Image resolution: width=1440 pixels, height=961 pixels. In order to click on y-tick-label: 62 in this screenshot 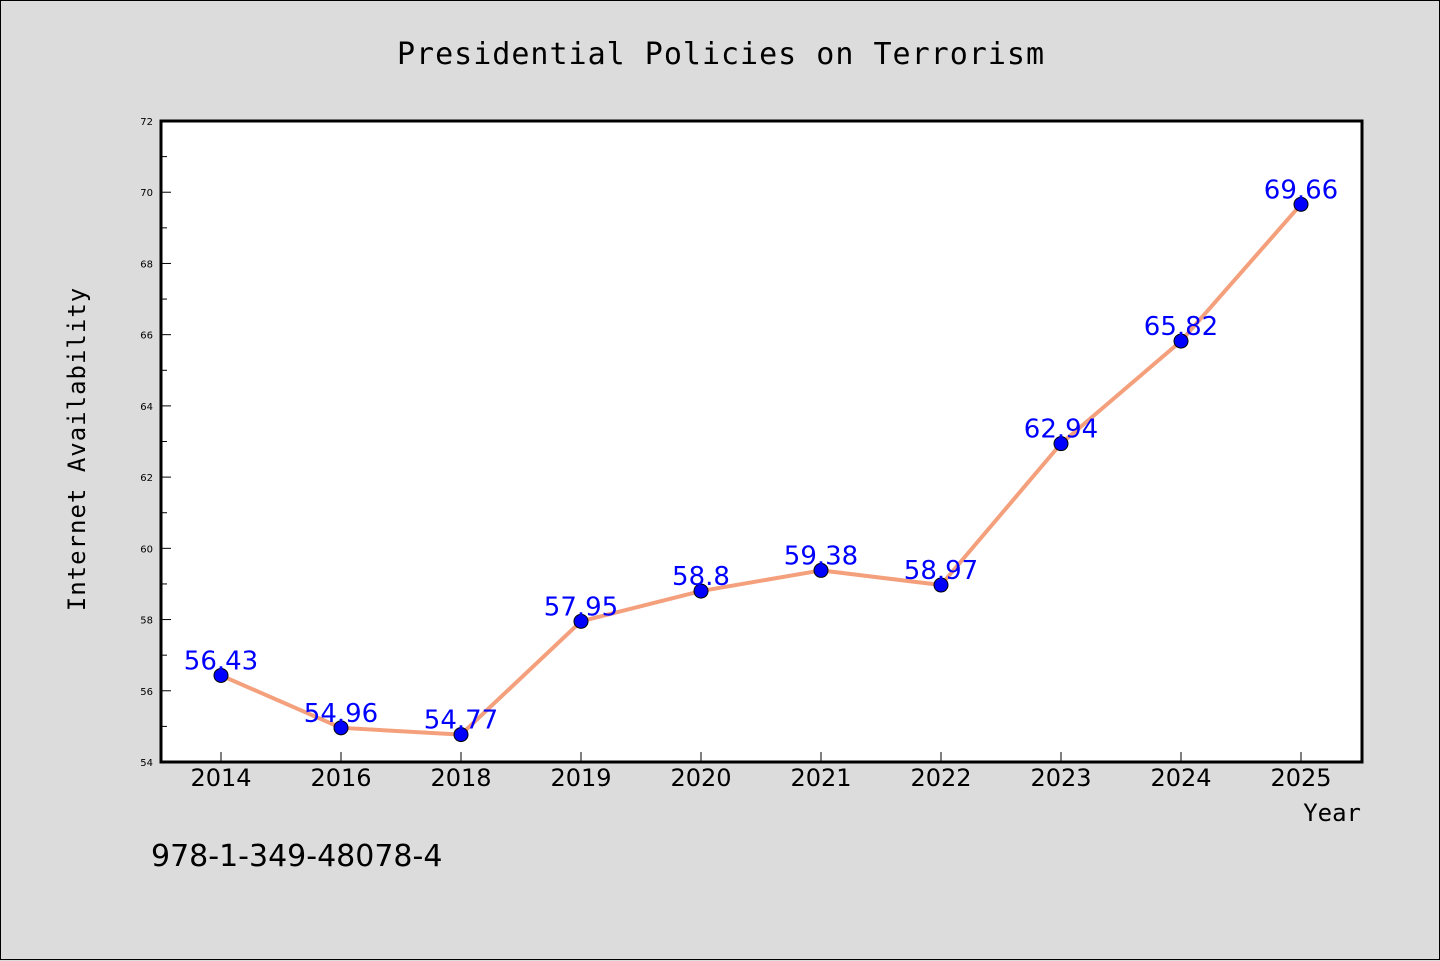, I will do `click(146, 478)`.